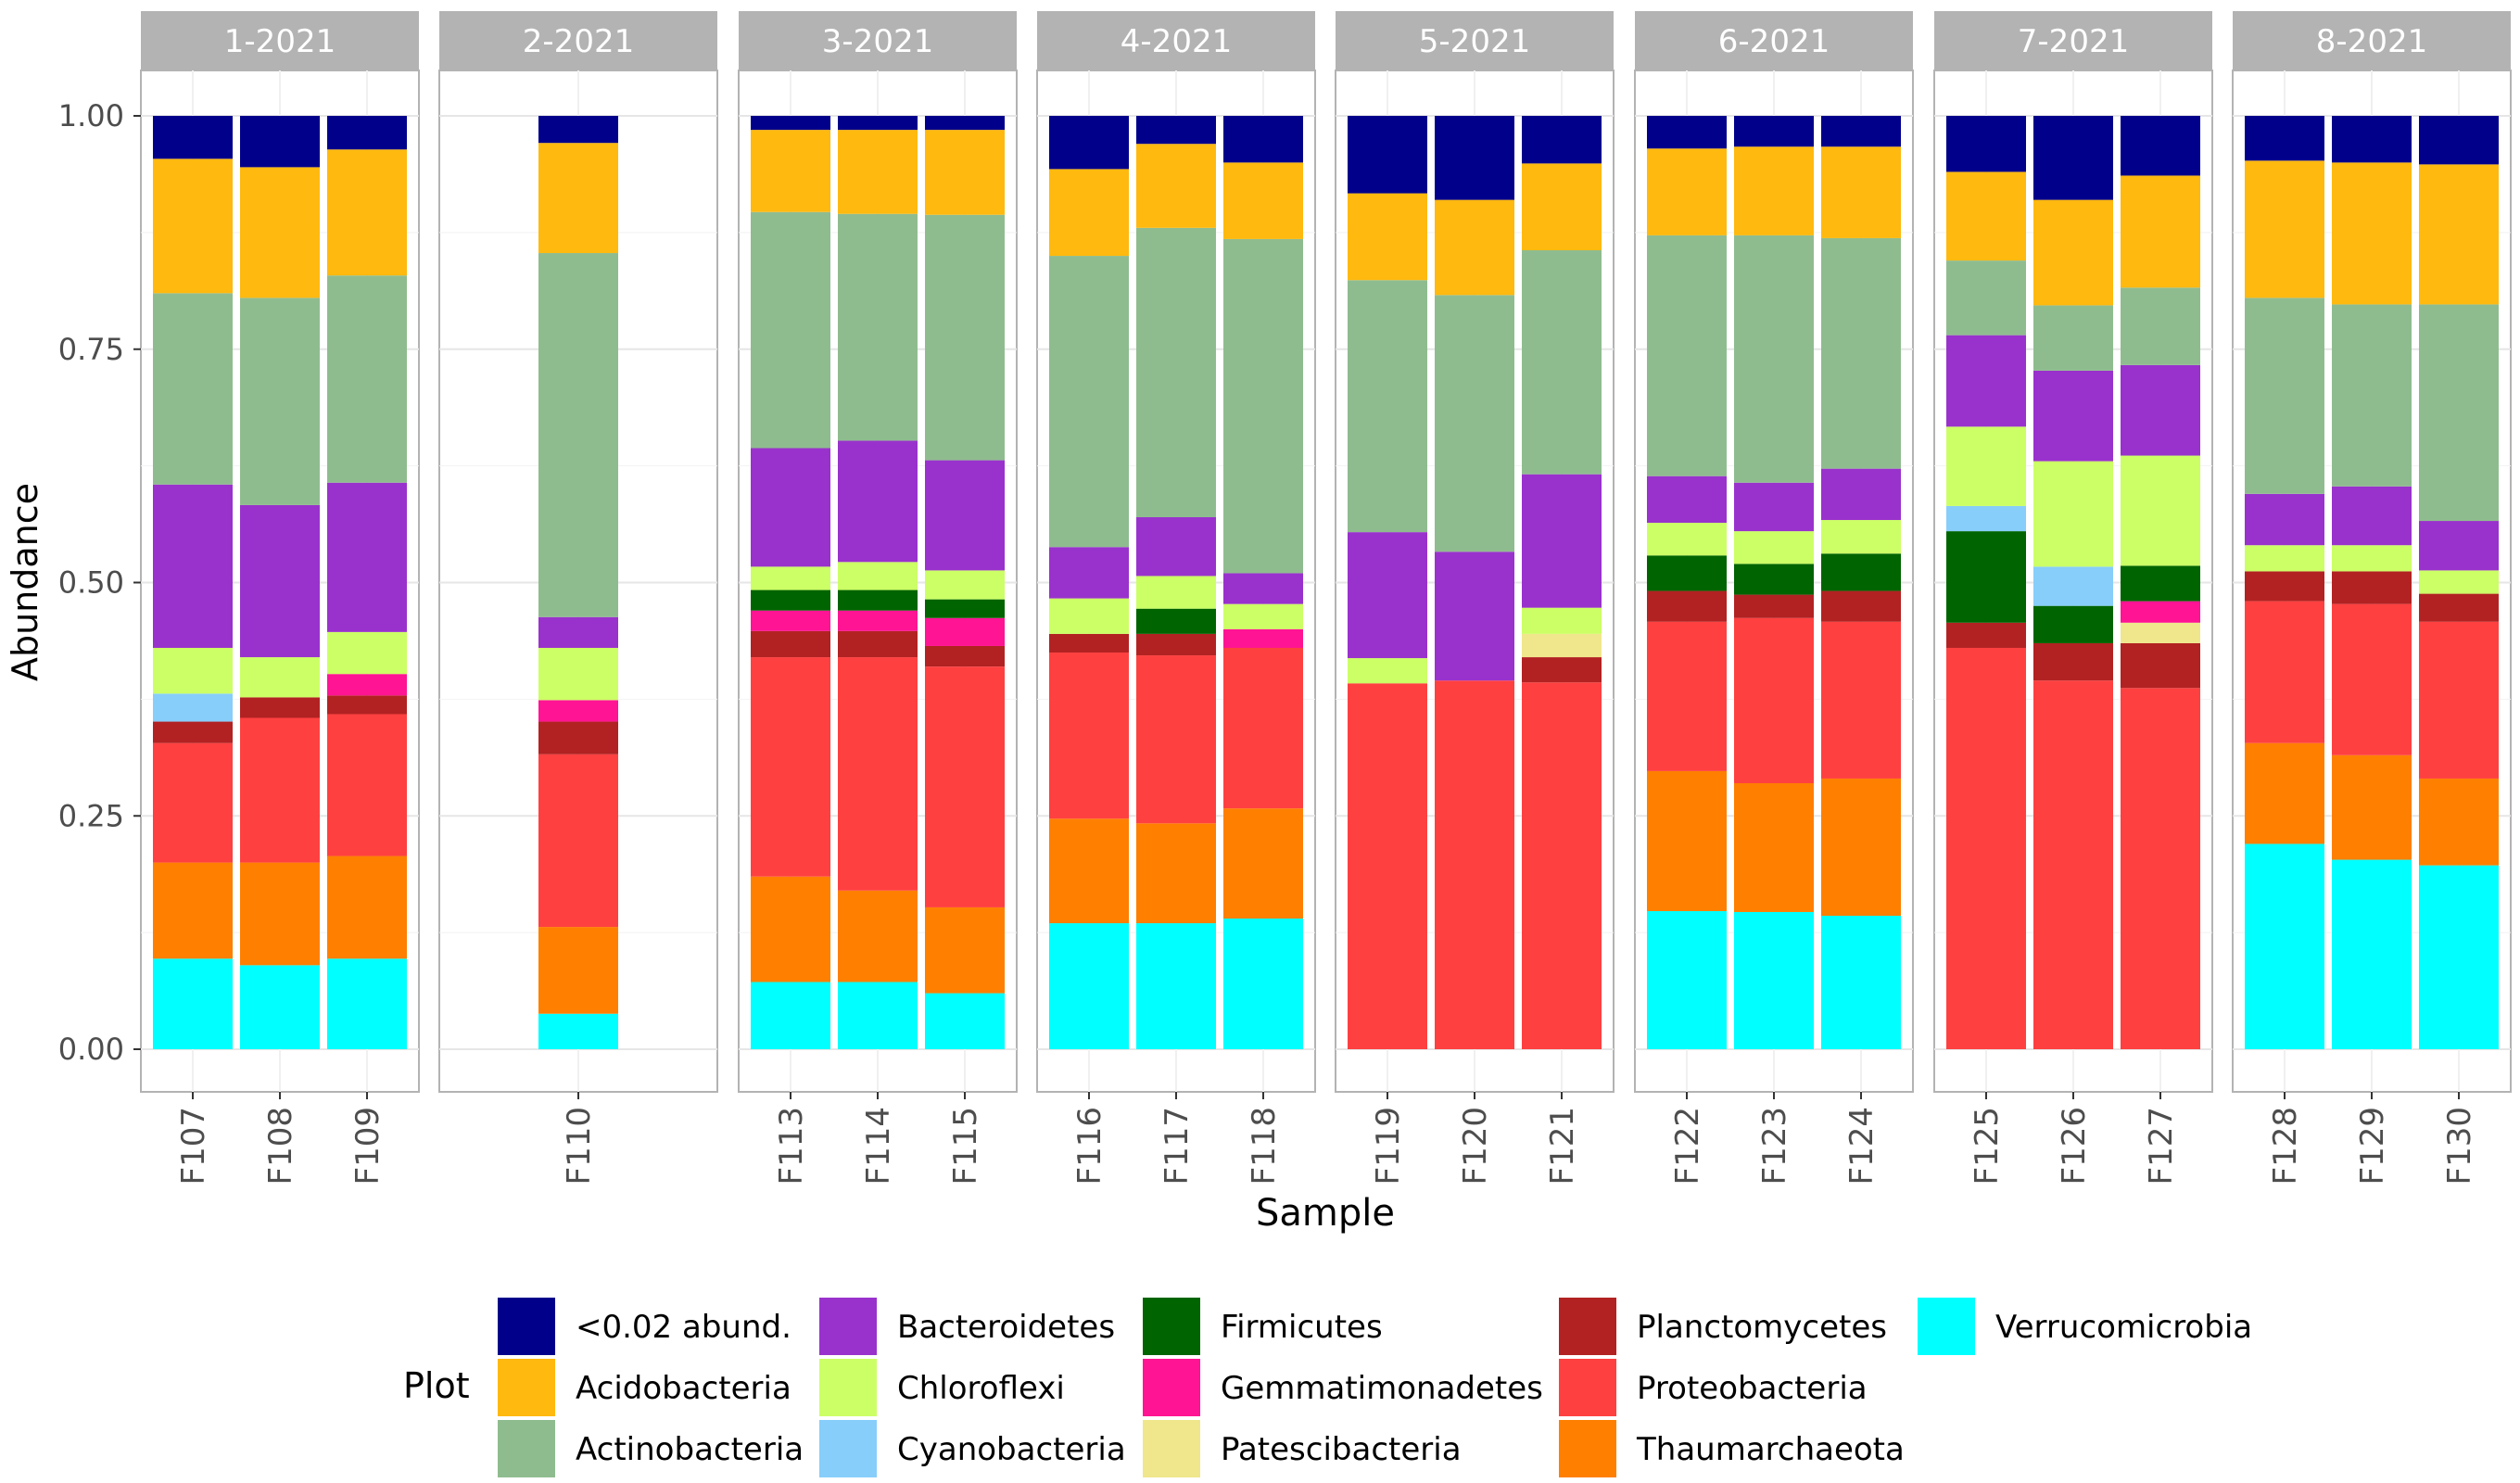 The image size is (2520, 1483). I want to click on bar-F114, so click(878, 582).